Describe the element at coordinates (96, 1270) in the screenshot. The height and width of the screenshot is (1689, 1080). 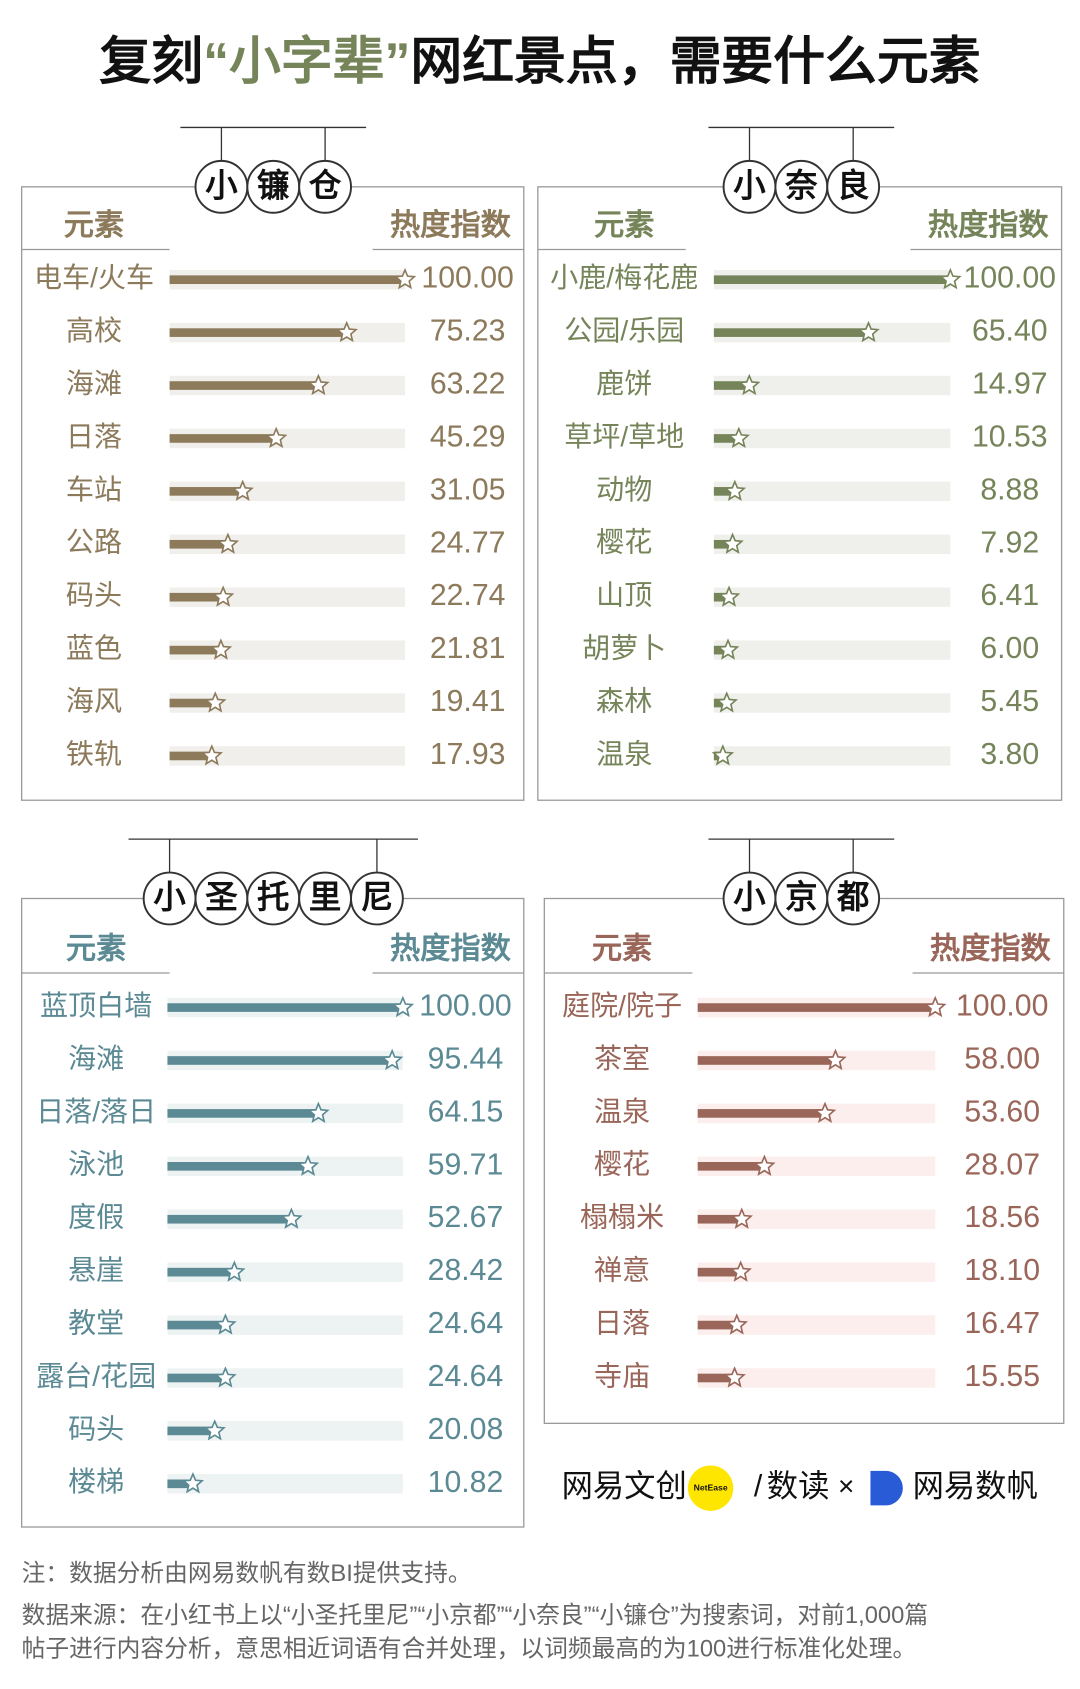
I see `category-label: 悬崖` at that location.